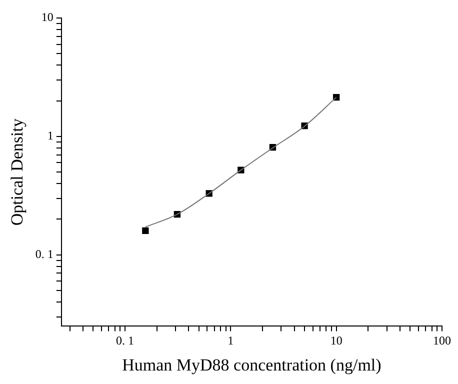 The width and height of the screenshot is (458, 384). I want to click on x-tick-label: 10, so click(336, 341).